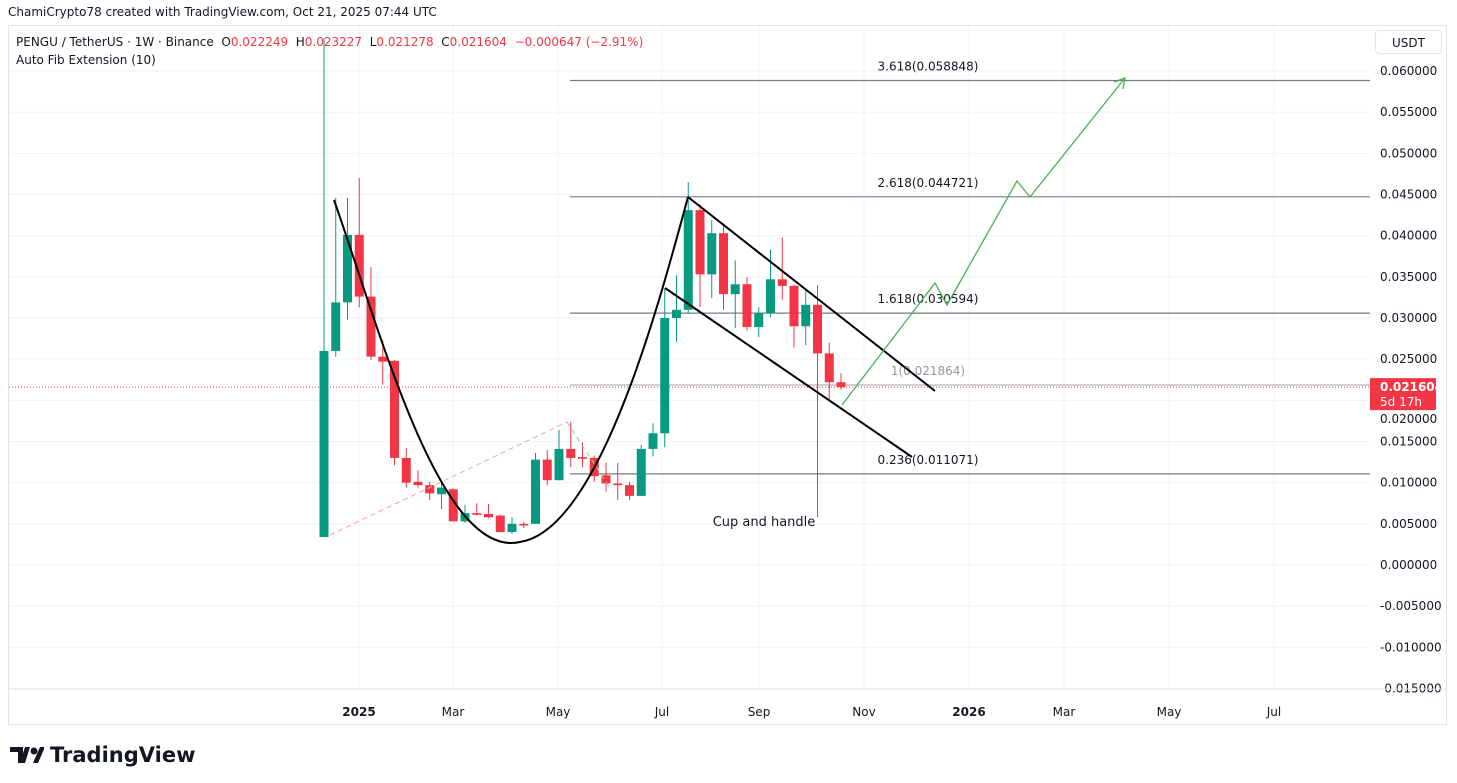  What do you see at coordinates (445, 42) in the screenshot?
I see `close-label: C` at bounding box center [445, 42].